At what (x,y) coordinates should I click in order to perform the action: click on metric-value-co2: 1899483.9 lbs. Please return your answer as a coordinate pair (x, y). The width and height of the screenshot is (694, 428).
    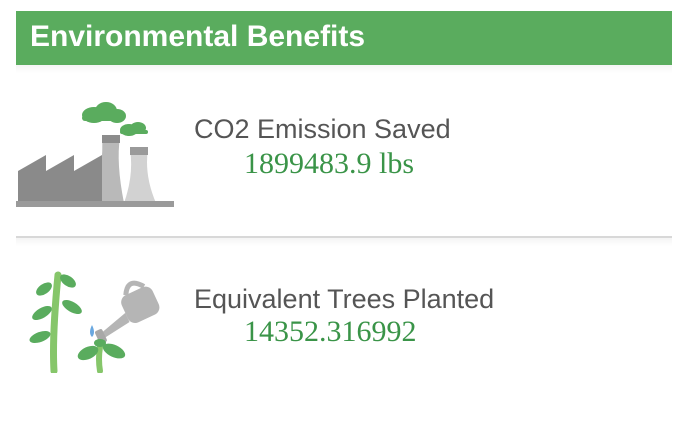
    Looking at the image, I should click on (329, 163).